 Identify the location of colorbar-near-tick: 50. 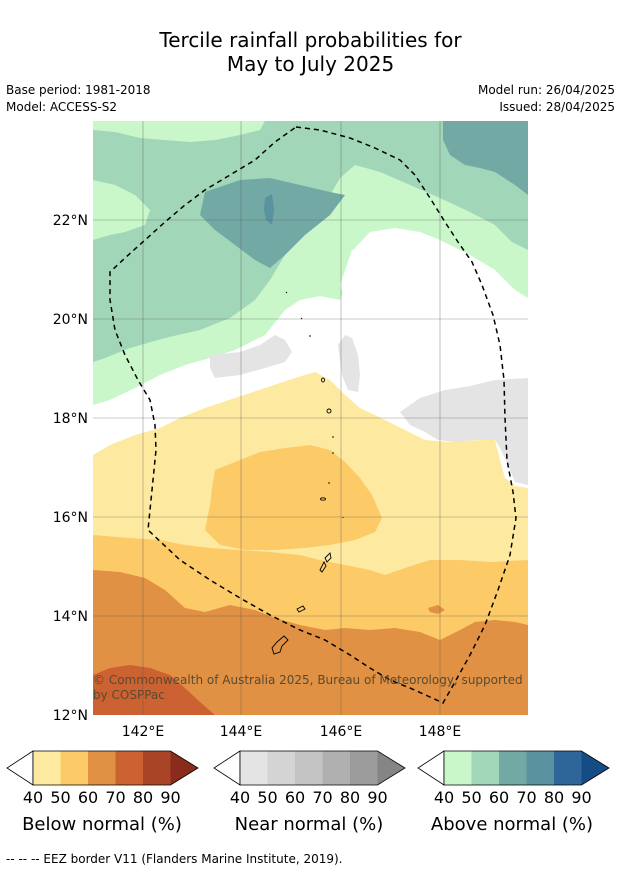
(267, 797).